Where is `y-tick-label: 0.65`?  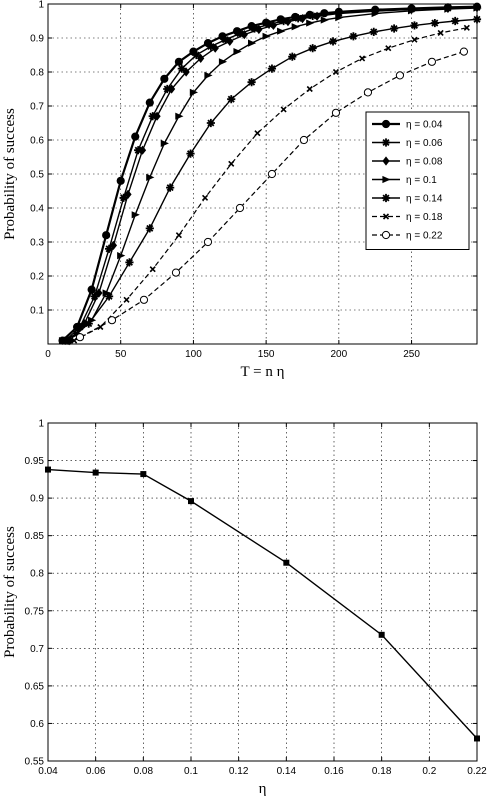
y-tick-label: 0.65 is located at coordinates (35, 686).